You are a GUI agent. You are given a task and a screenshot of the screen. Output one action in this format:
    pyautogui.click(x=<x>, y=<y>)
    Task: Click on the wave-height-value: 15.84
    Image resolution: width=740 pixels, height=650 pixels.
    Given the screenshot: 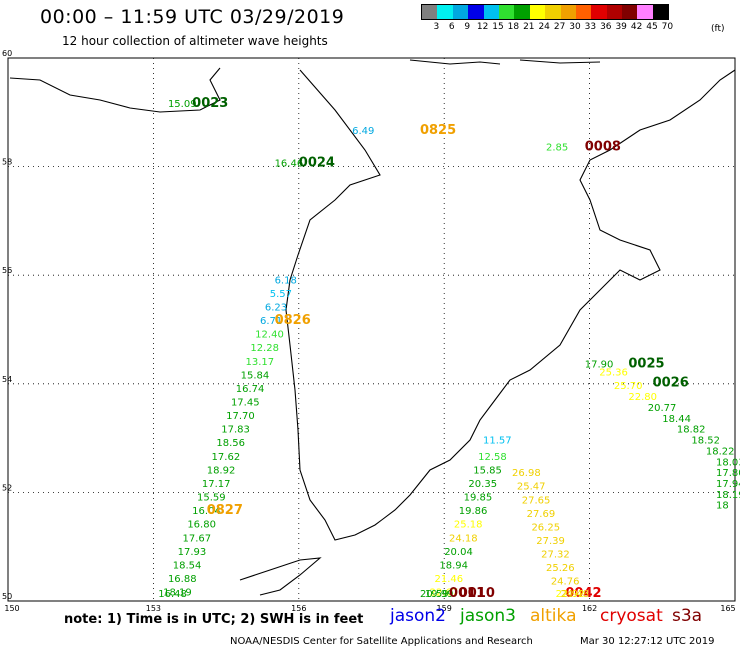 What is the action you would take?
    pyautogui.click(x=255, y=375)
    